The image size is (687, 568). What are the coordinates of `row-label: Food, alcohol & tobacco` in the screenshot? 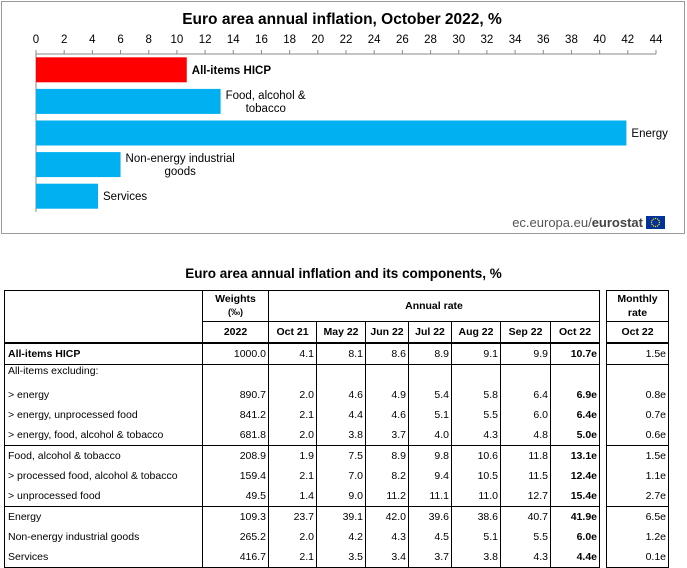 It's located at (103, 455).